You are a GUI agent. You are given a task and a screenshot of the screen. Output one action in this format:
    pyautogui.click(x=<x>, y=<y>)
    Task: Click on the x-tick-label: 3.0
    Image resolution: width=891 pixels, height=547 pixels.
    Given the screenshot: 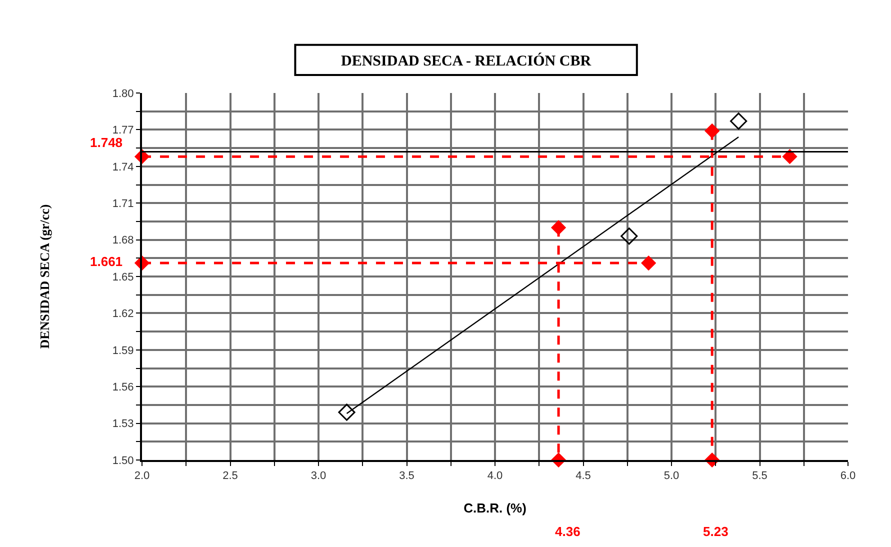 What is the action you would take?
    pyautogui.click(x=318, y=476)
    